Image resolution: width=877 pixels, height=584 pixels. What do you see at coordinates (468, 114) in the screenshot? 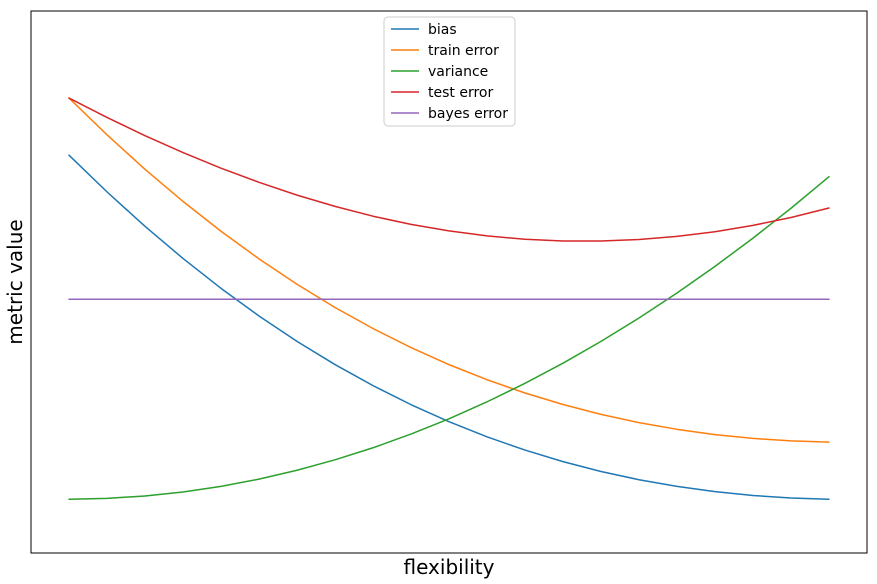
I see `legend-label-bayes-error: bayes error` at bounding box center [468, 114].